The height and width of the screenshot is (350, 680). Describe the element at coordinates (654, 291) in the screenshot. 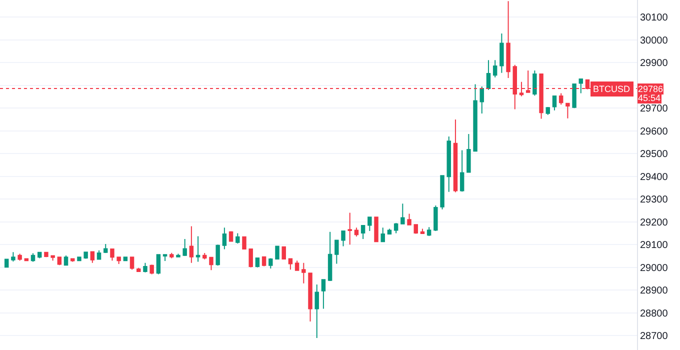

I see `y-tick-label: 28900` at that location.